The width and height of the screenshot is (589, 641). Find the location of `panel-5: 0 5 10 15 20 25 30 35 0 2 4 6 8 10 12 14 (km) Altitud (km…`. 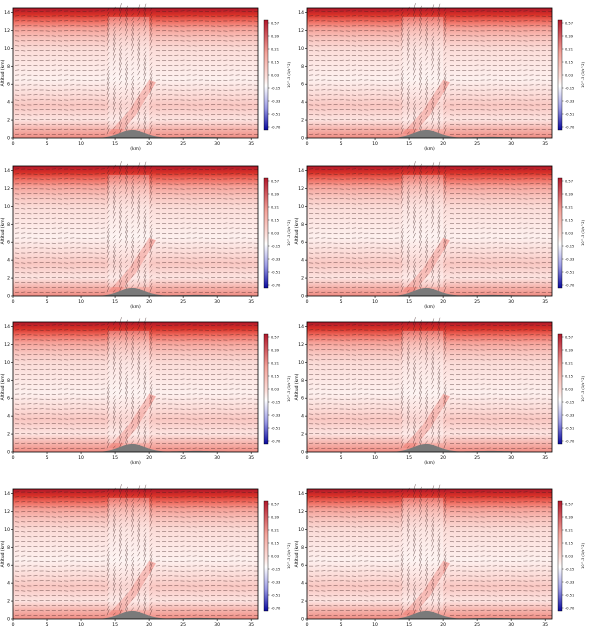

panel-5: 0 5 10 15 20 25 30 35 0 2 4 6 8 10 12 14 (km) Altitud (km… is located at coordinates (145, 391).